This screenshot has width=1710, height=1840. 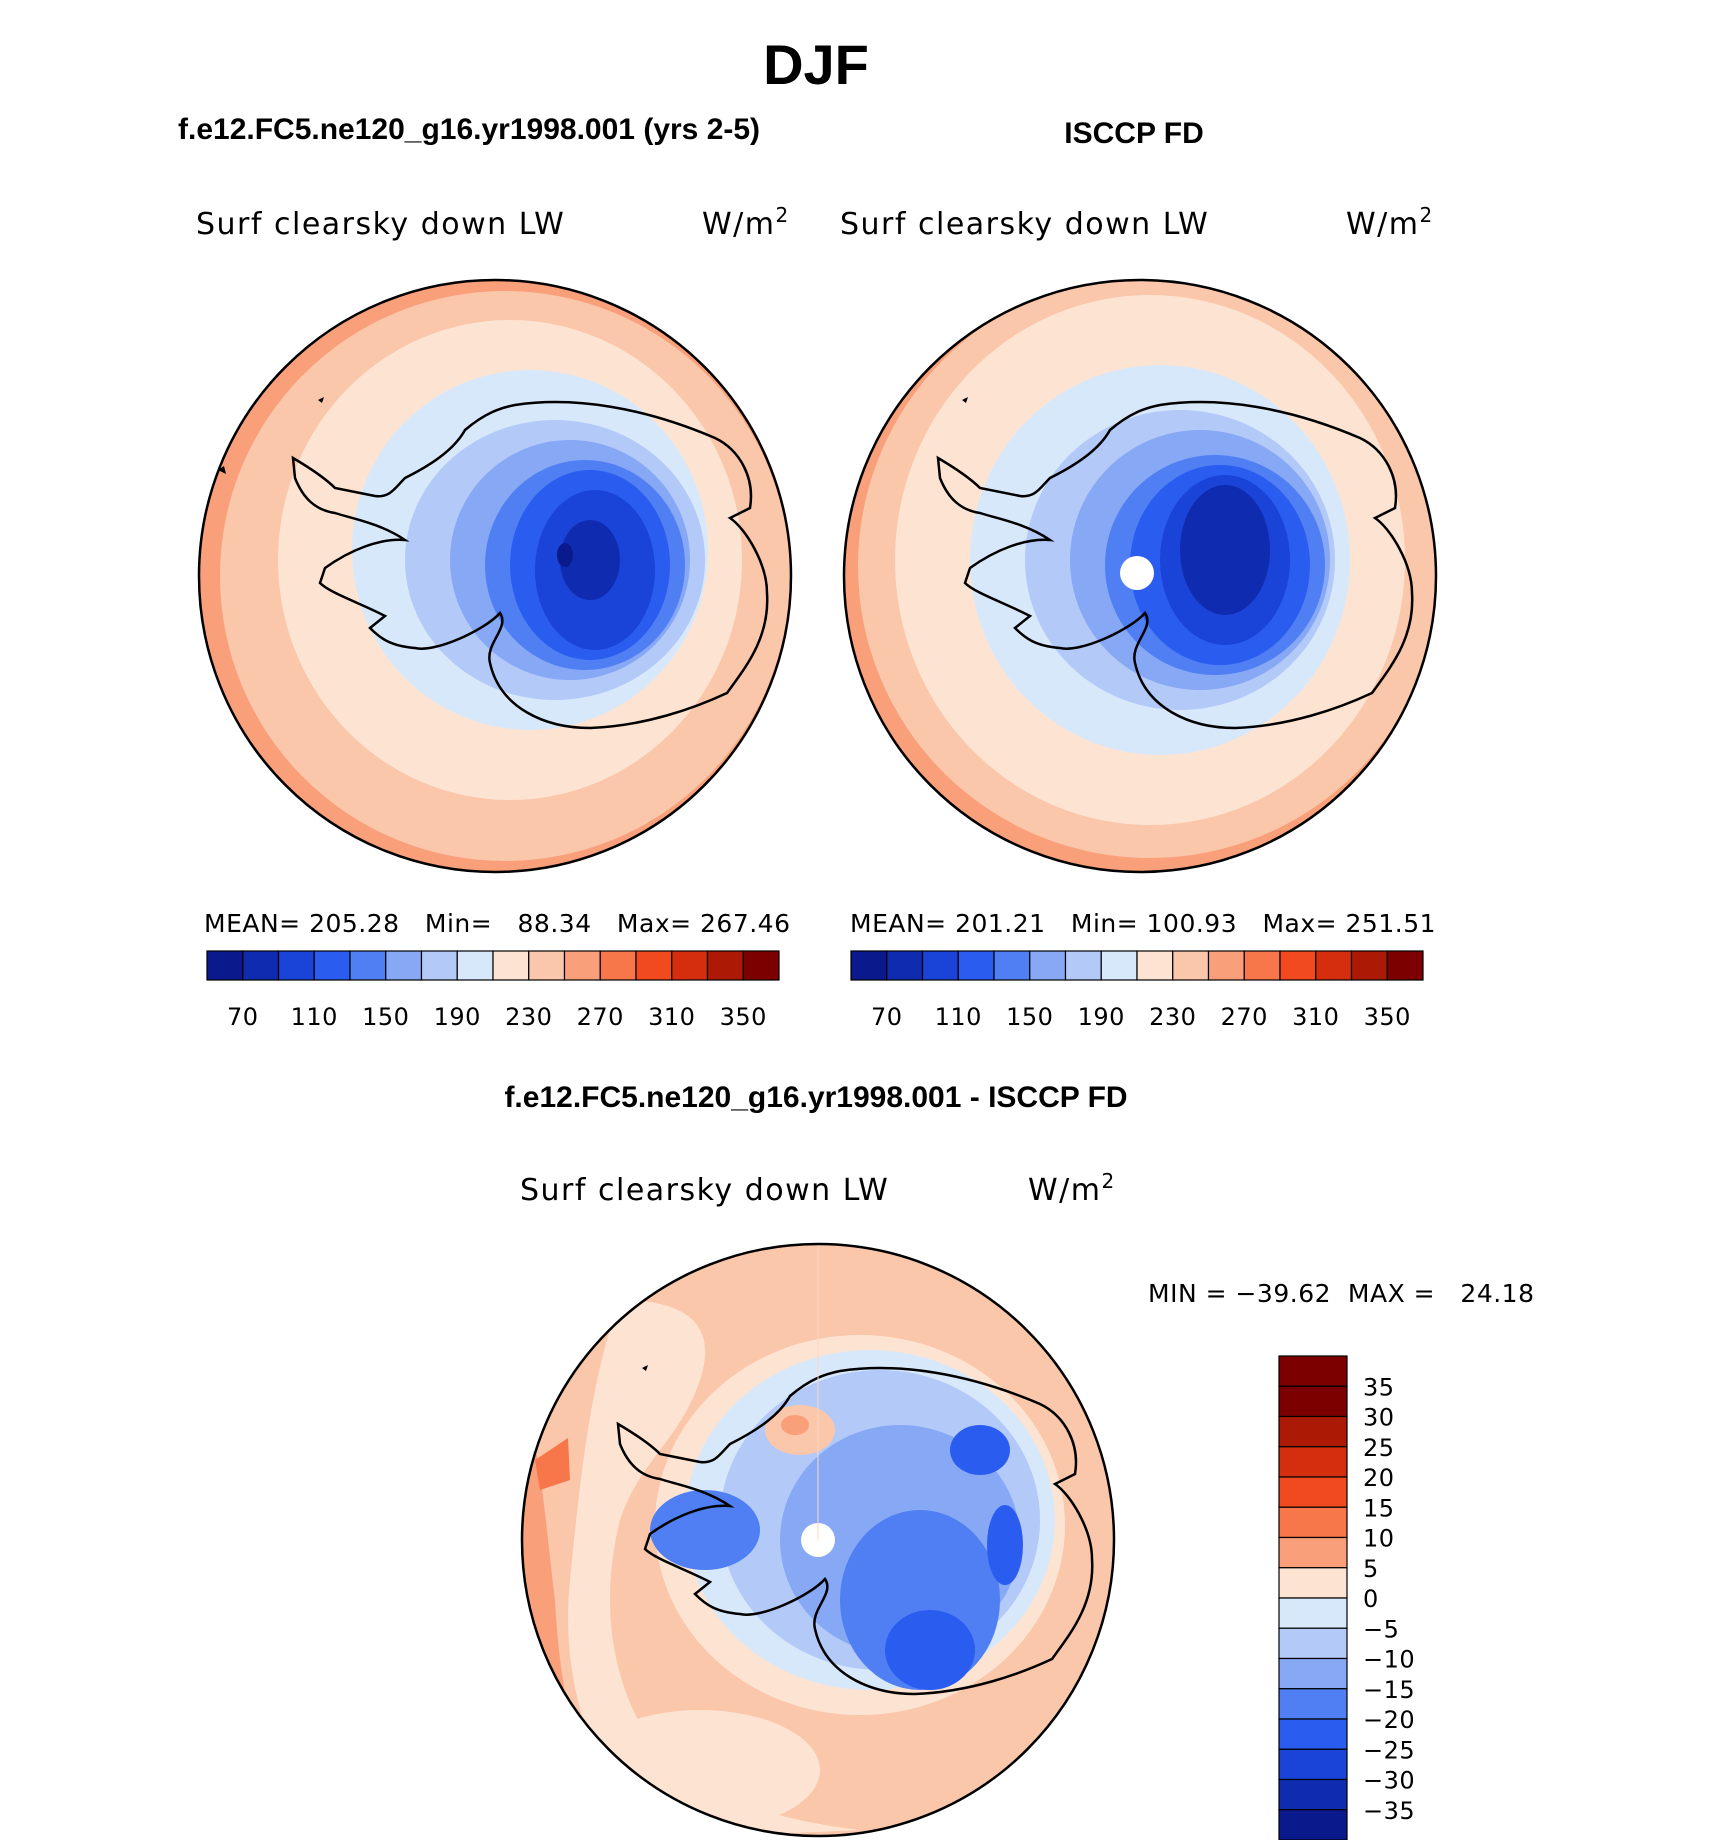 I want to click on panel-obs-title: ISCCP FD, so click(x=1133, y=133).